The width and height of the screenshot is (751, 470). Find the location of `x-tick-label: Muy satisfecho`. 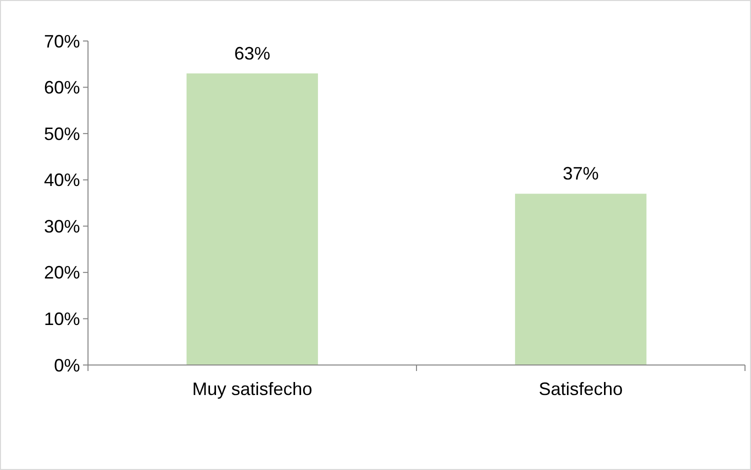

x-tick-label: Muy satisfecho is located at coordinates (252, 389).